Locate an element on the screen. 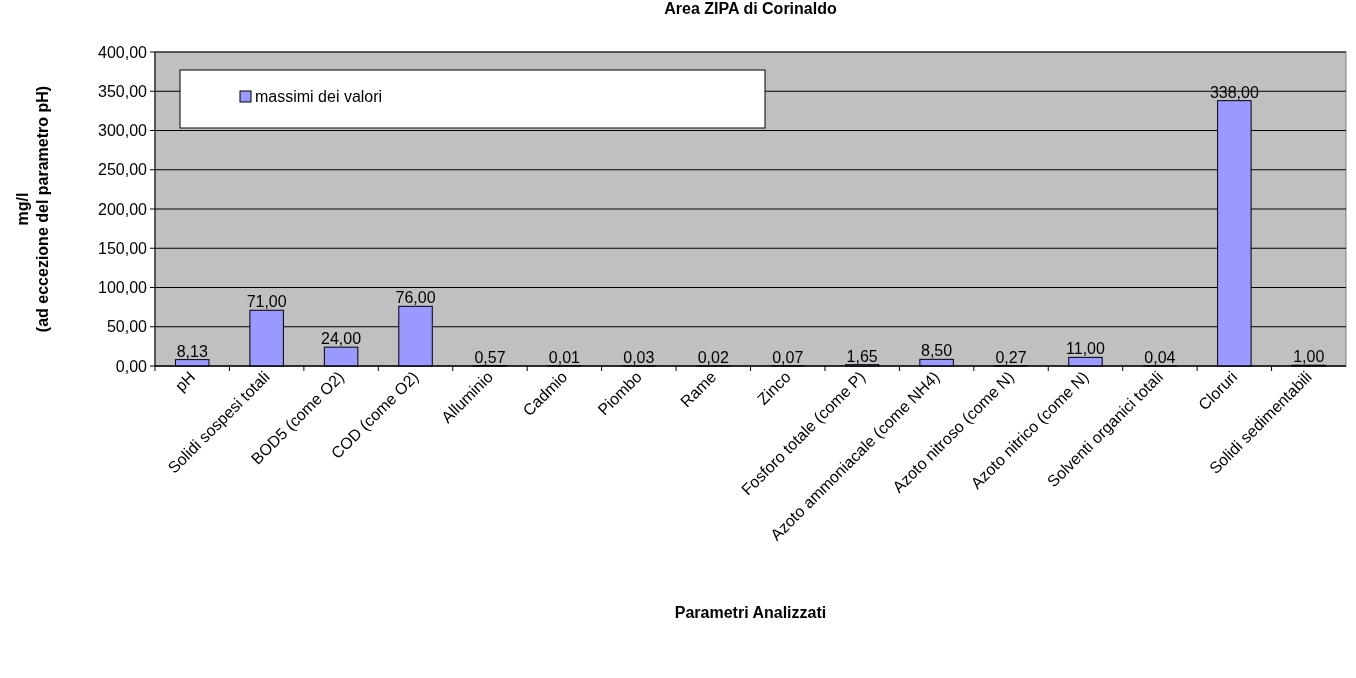  y-tick-label: 300,00 is located at coordinates (123, 131).